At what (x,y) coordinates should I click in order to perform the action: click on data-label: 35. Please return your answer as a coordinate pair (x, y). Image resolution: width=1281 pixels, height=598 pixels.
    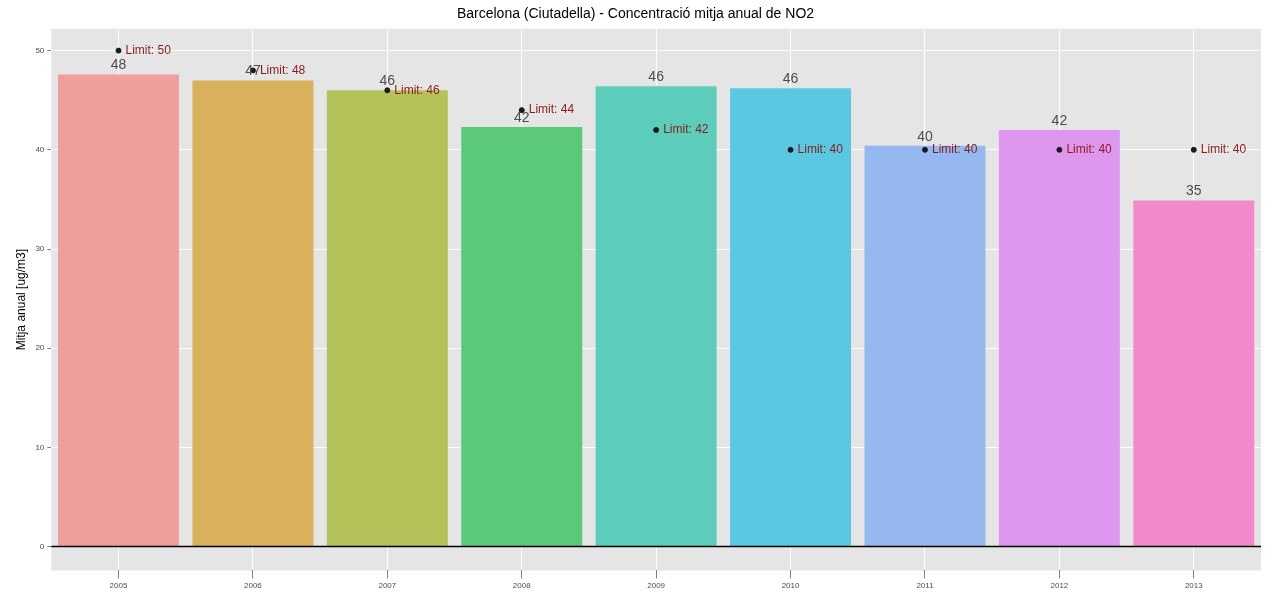
    Looking at the image, I should click on (1194, 190).